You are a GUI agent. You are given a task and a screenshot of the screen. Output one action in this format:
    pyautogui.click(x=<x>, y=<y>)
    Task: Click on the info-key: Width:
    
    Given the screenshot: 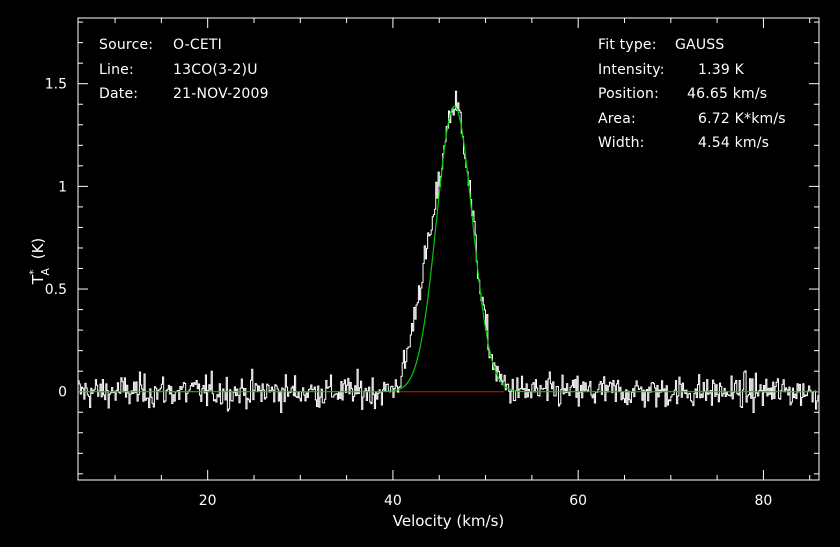 What is the action you would take?
    pyautogui.click(x=621, y=143)
    